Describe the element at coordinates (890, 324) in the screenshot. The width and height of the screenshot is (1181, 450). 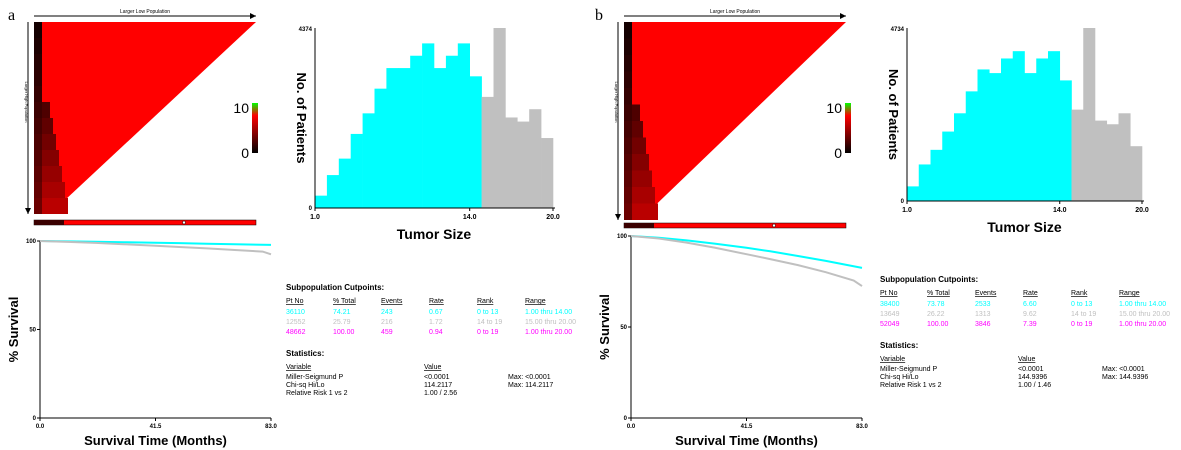
I see `panel-b-cutpoints-cell: 52049` at that location.